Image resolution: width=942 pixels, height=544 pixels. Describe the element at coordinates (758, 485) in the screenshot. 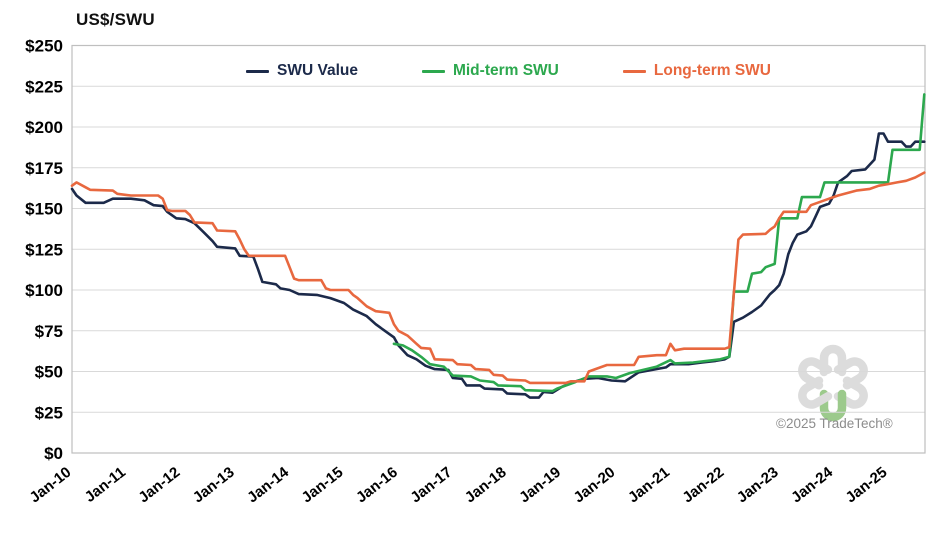

I see `x-axis-tick-label: Jan-23` at that location.